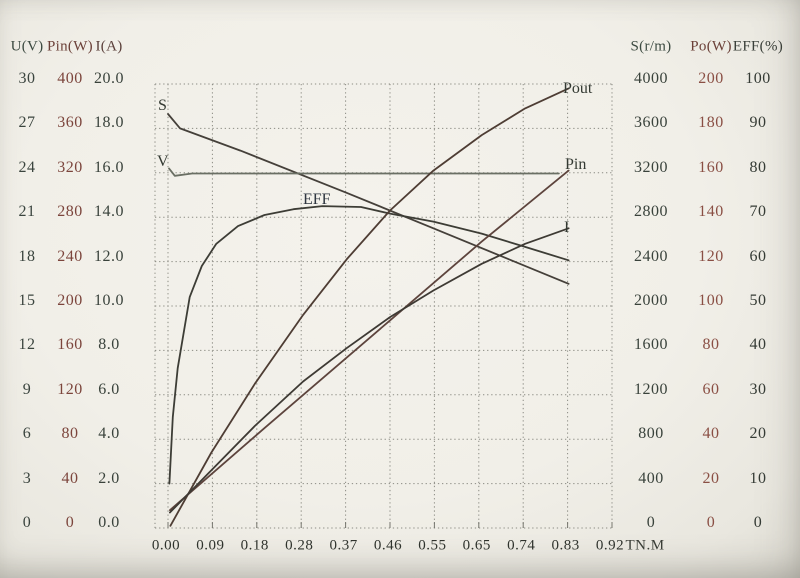 This screenshot has height=578, width=800. I want to click on right-axis-value-r2c1: 160, so click(711, 167).